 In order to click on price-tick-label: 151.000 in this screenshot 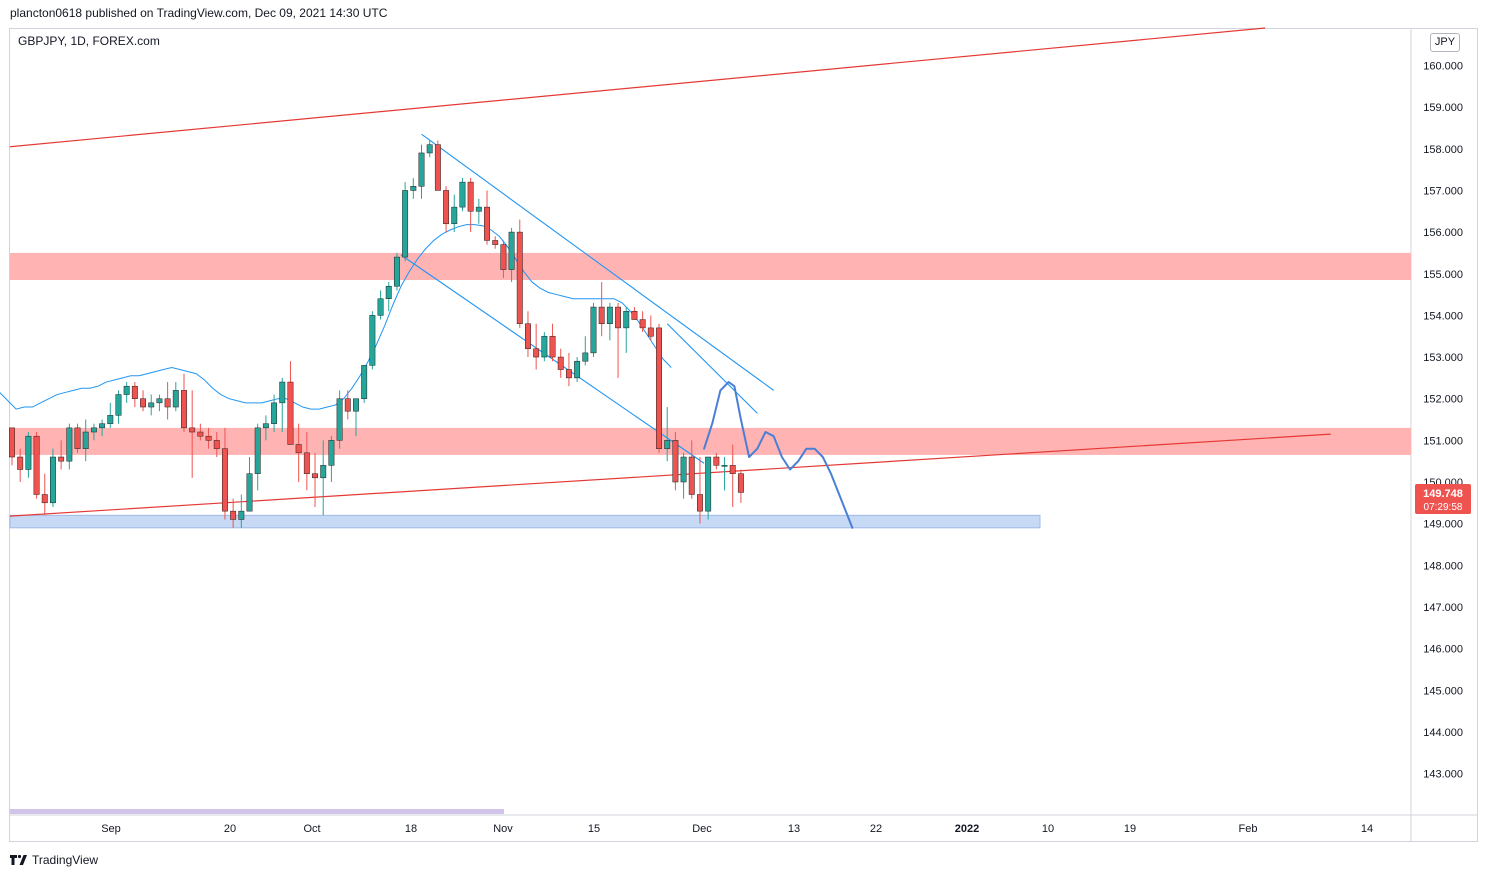, I will do `click(1443, 441)`.